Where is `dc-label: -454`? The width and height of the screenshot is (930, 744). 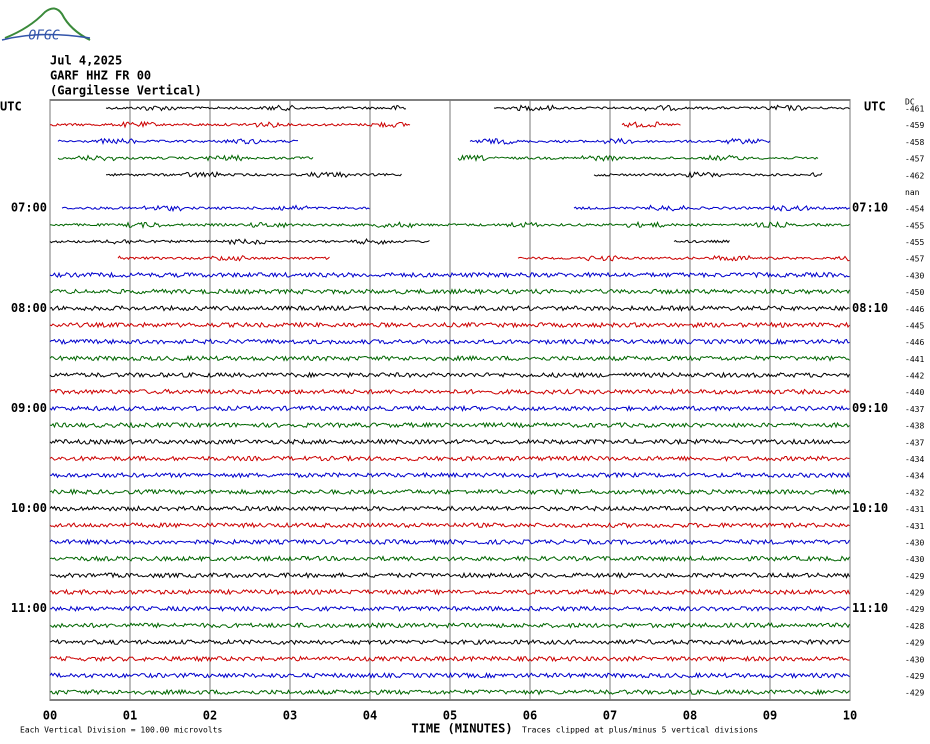 dc-label: -454 is located at coordinates (914, 209).